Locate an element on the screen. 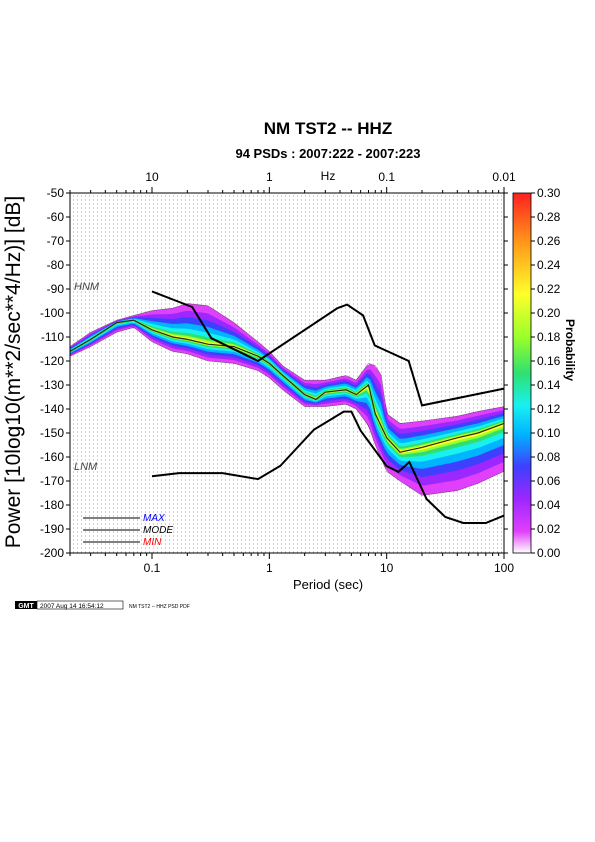  x-axis-label: Period (sec) is located at coordinates (328, 584).